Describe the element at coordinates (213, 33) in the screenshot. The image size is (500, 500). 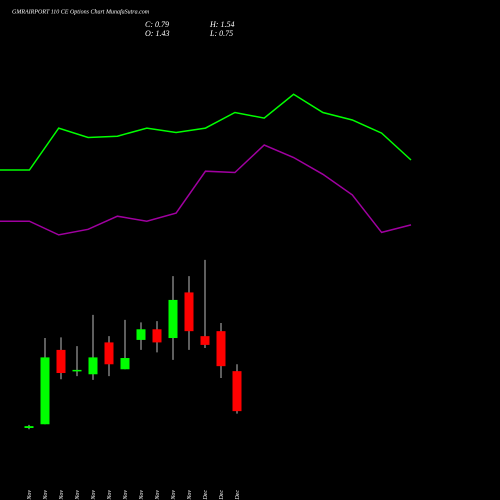
I see `ohlc-label: L:` at that location.